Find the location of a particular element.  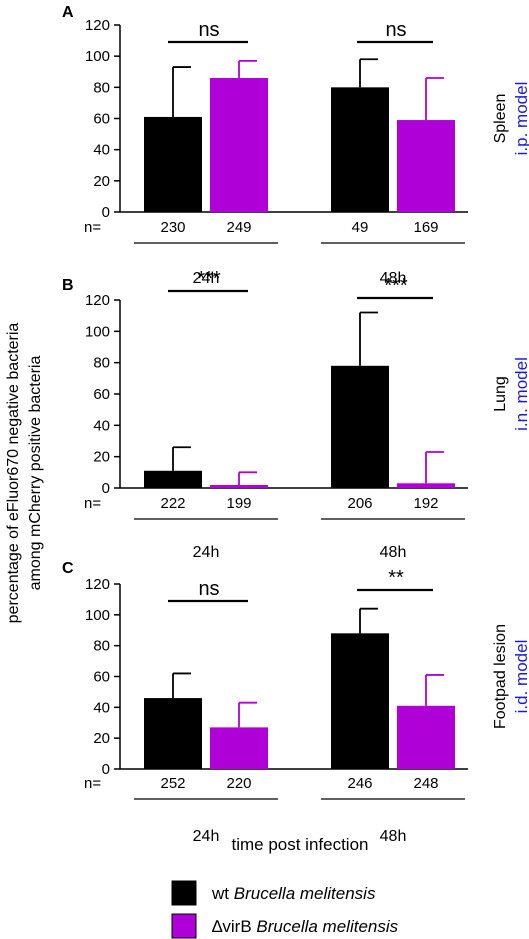

organ-label: Spleen is located at coordinates (500, 119).